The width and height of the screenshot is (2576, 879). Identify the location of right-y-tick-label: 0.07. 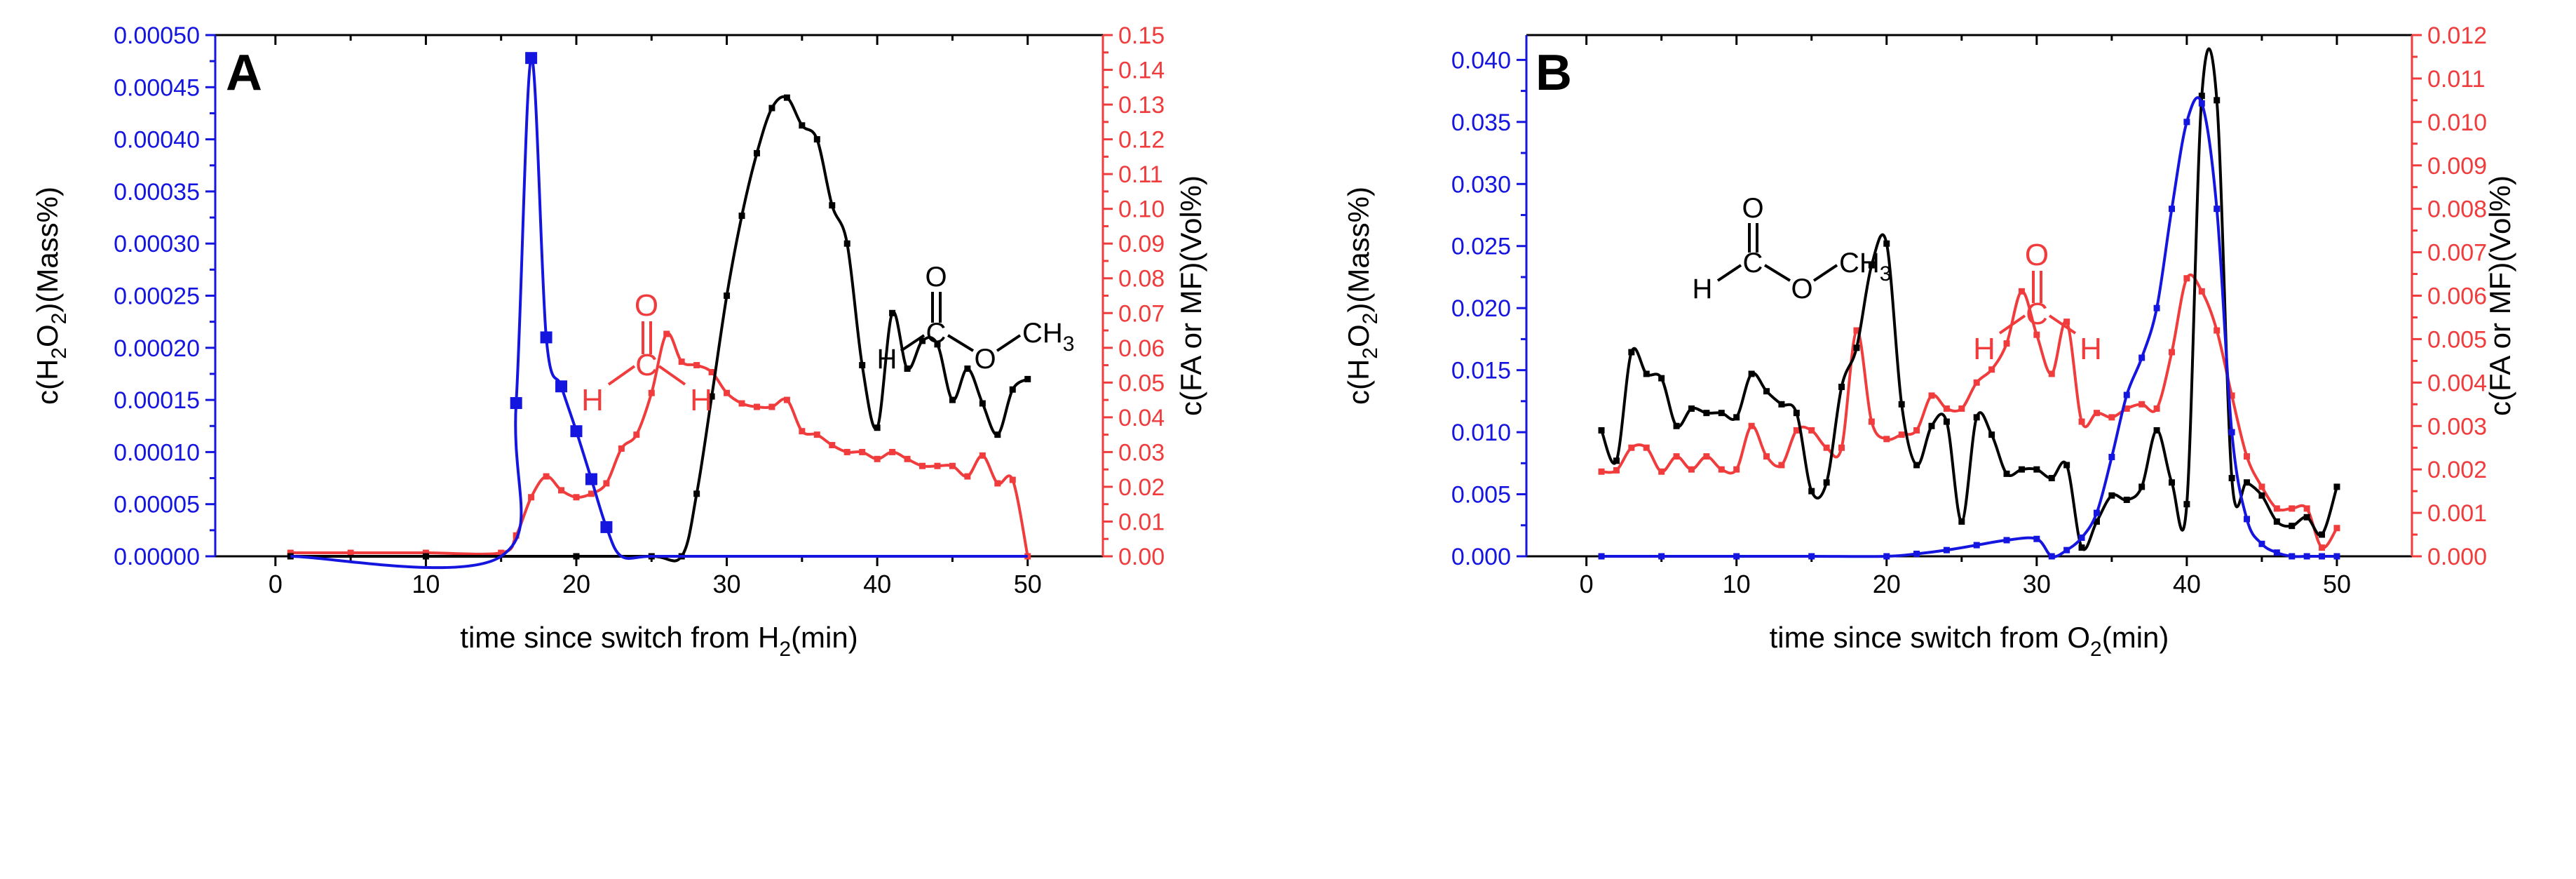
(1141, 313).